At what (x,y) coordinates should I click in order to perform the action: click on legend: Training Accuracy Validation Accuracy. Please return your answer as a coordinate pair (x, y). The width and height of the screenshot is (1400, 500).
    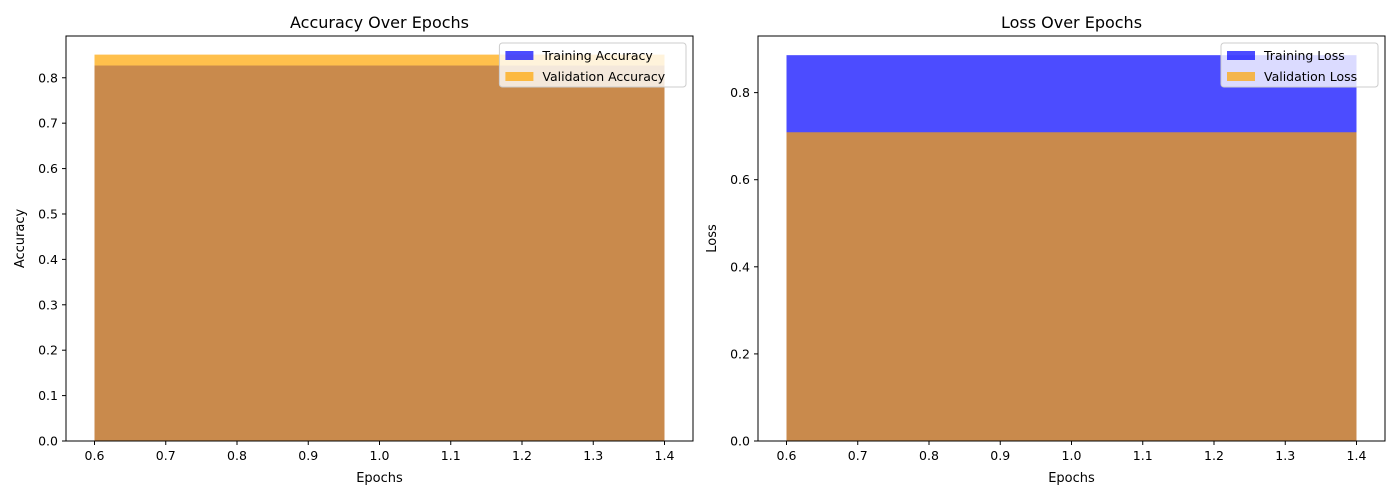
    Looking at the image, I should click on (592, 65).